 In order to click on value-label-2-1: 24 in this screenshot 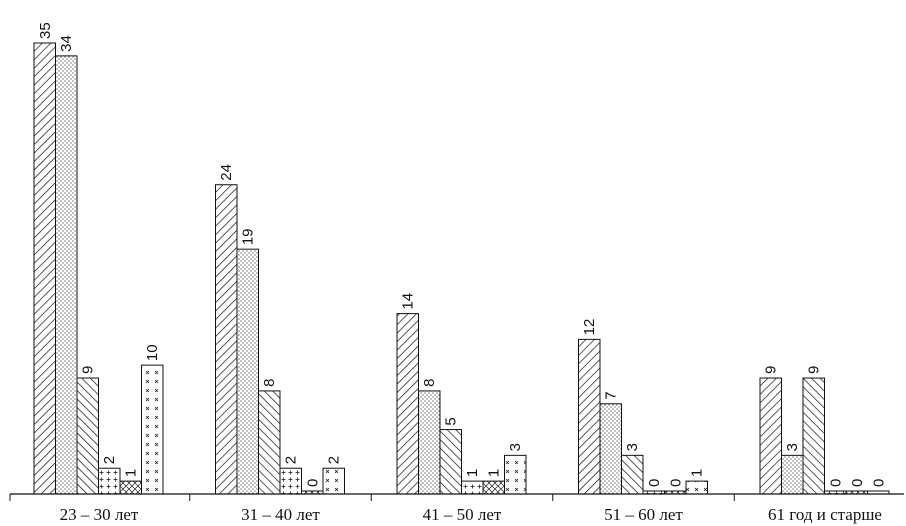, I will do `click(226, 172)`.